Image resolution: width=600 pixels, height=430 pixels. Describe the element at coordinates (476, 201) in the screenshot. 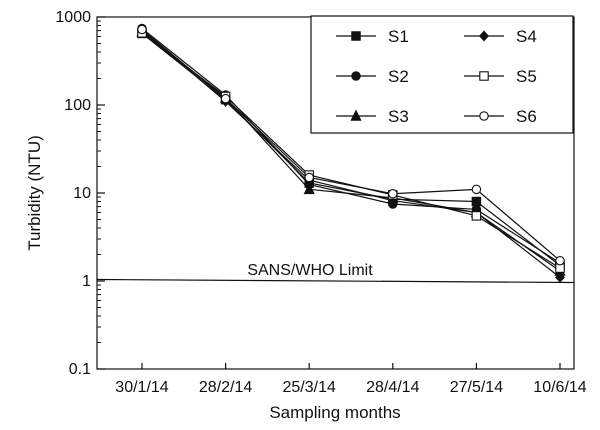

I see `data-point-s1` at that location.